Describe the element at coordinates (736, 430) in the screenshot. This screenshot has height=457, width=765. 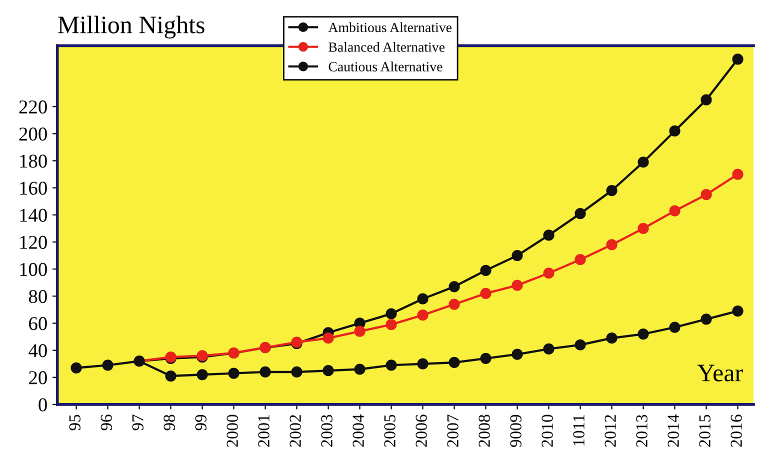
I see `x-tick-label: 2016` at that location.